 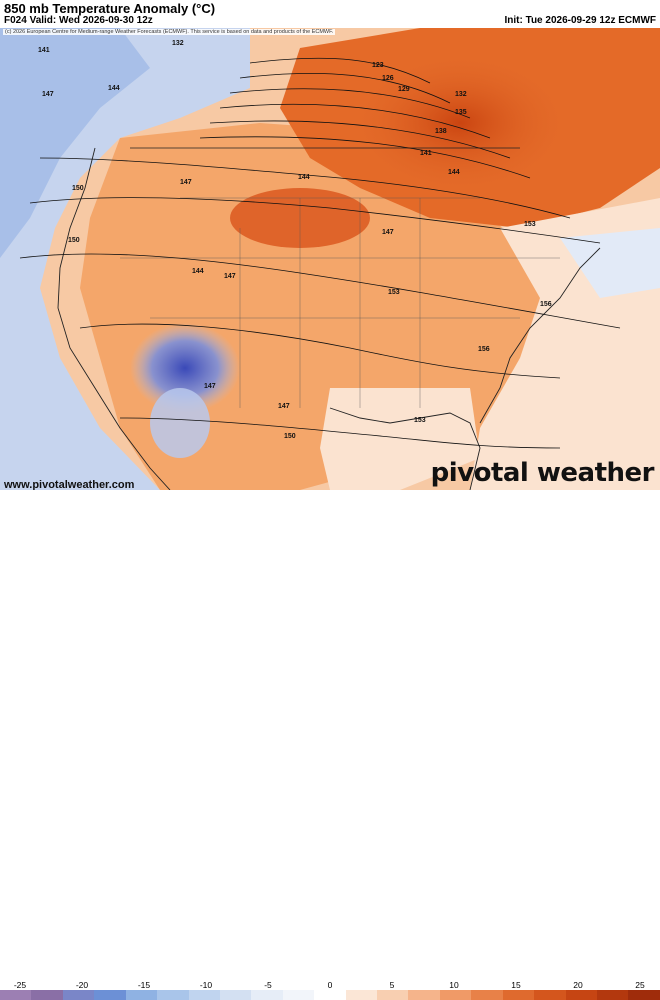 I want to click on map-title: 850 mb Temperature Anomaly (°C), so click(x=110, y=8).